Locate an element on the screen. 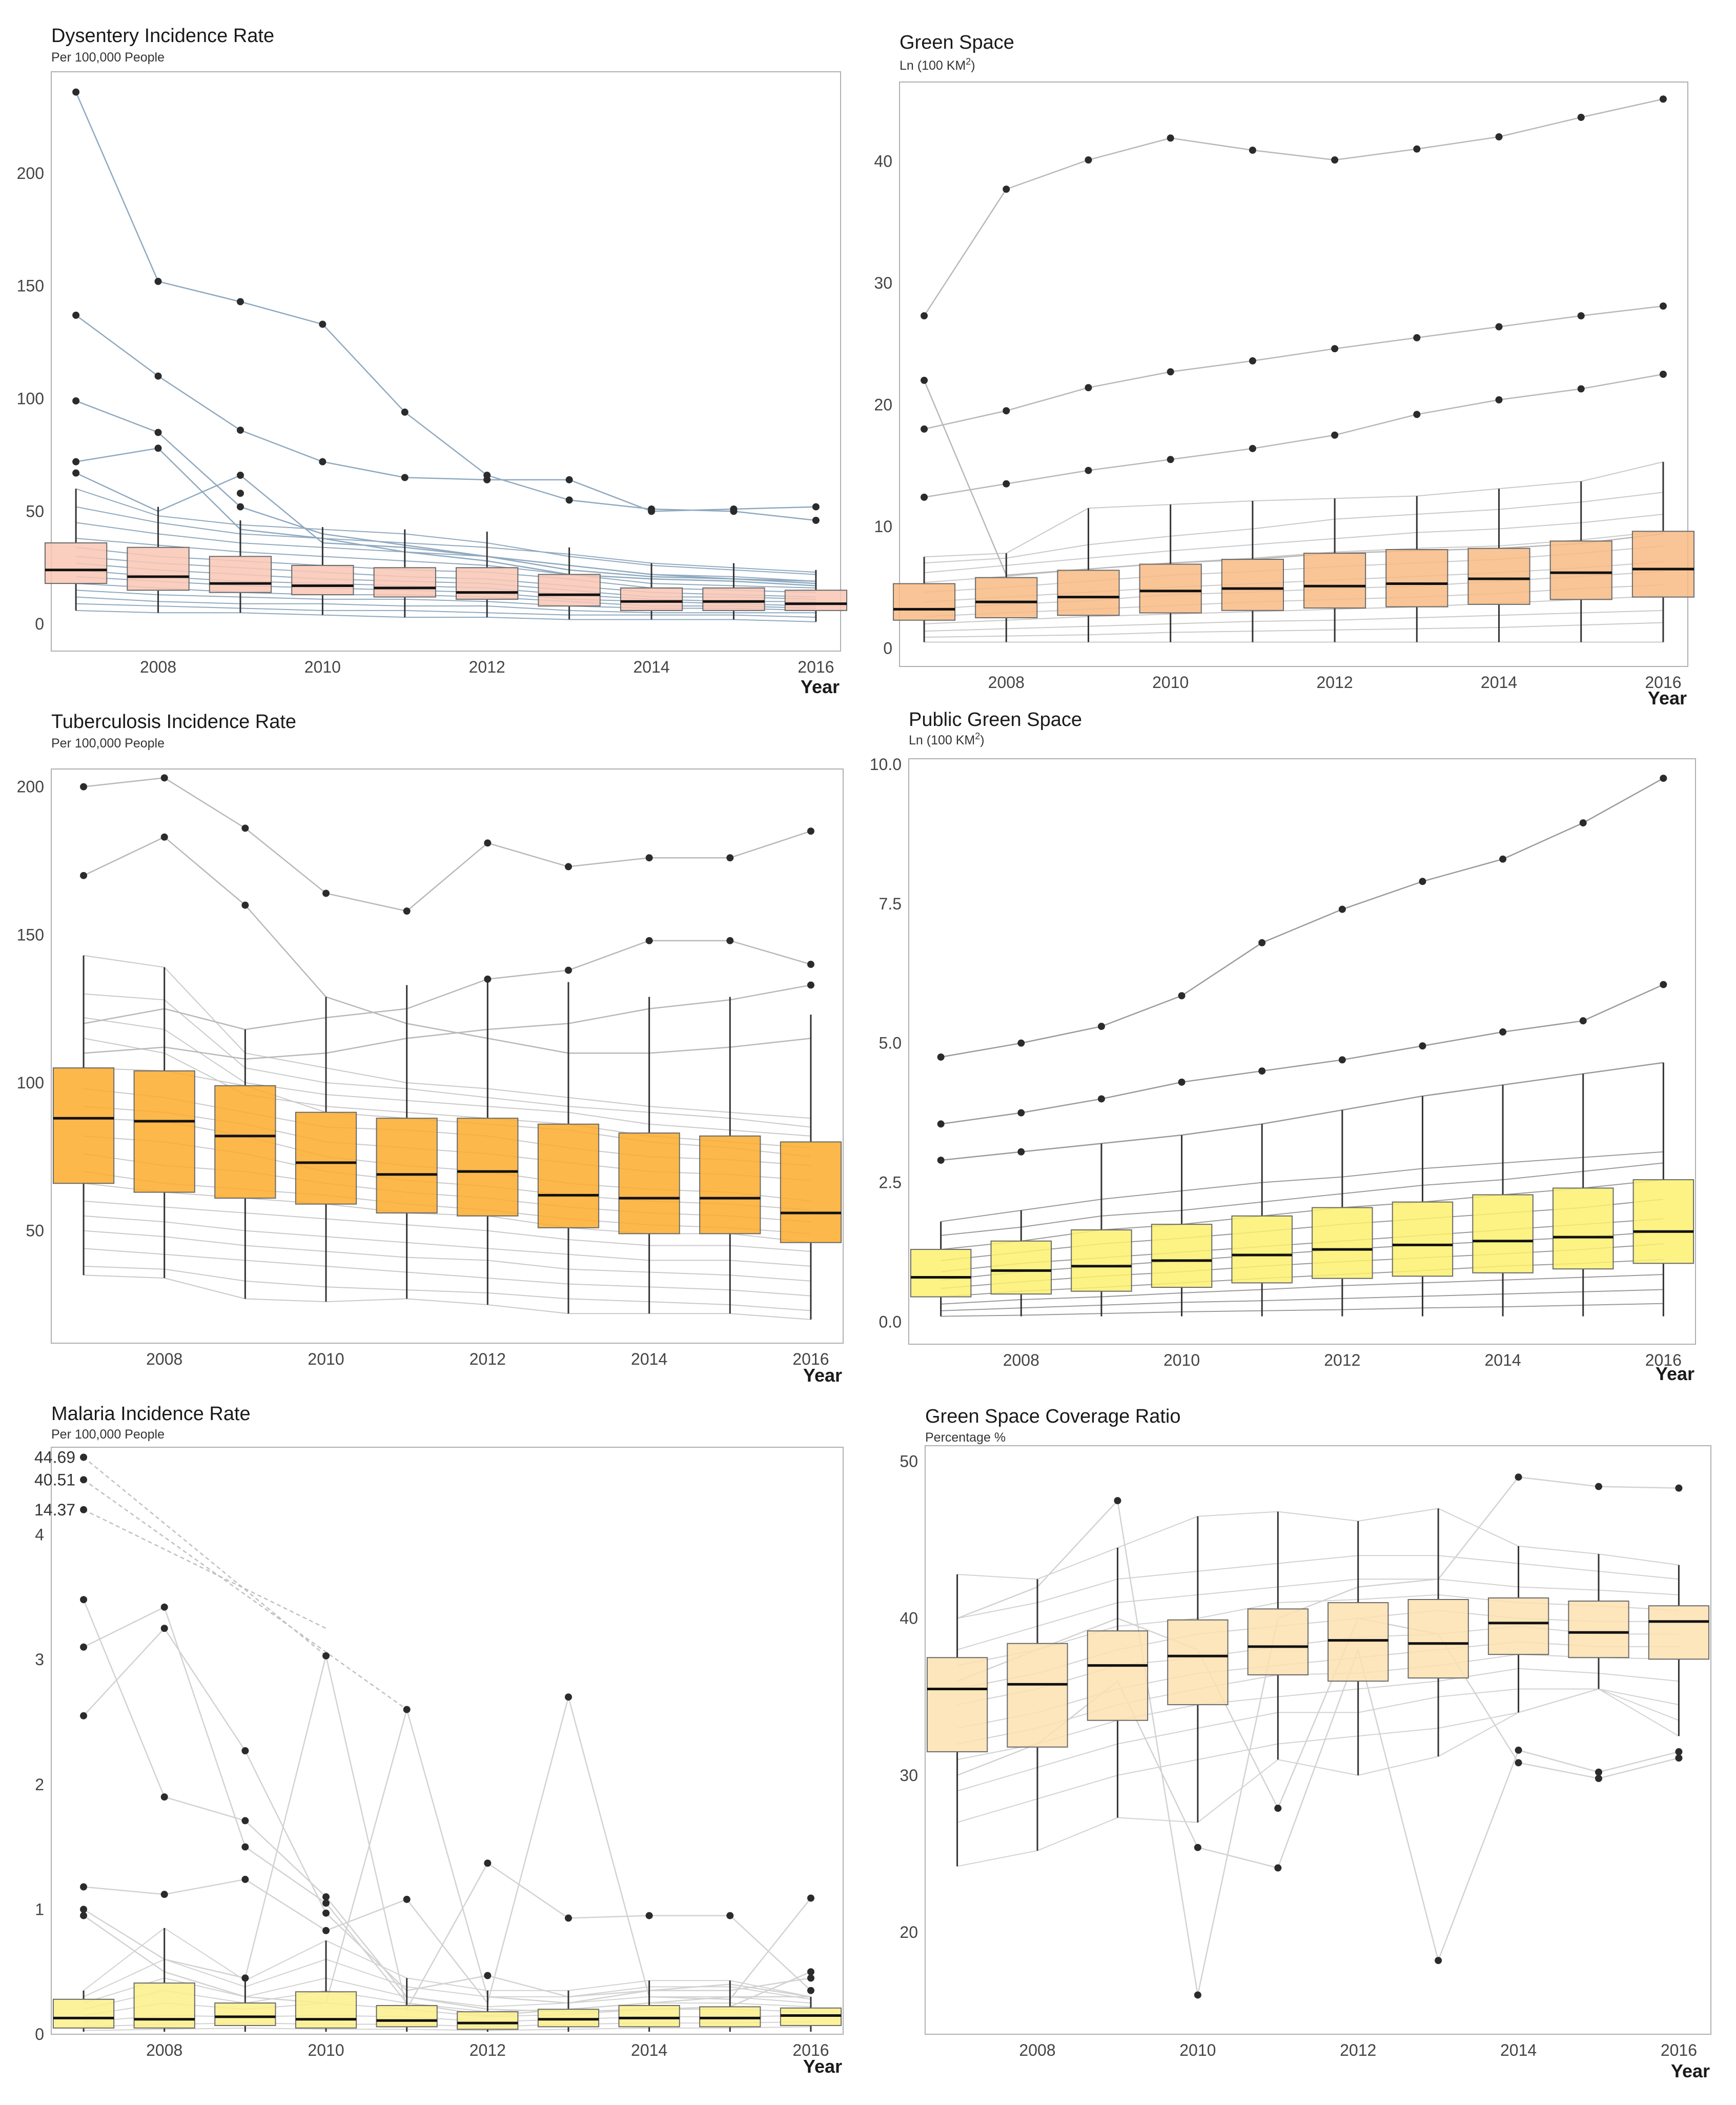 This screenshot has width=1736, height=2105. chart-subtitle: Ln (100 KM2) is located at coordinates (947, 739).